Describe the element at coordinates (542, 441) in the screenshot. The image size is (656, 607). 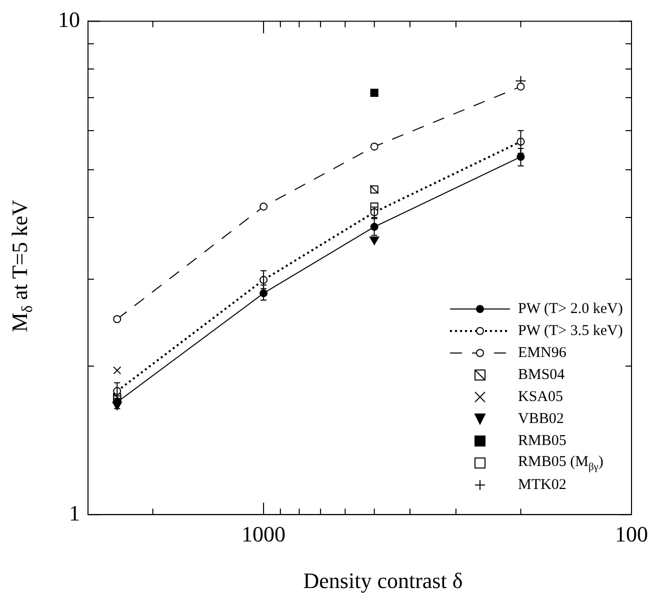
I see `legend-label: RMB05` at that location.